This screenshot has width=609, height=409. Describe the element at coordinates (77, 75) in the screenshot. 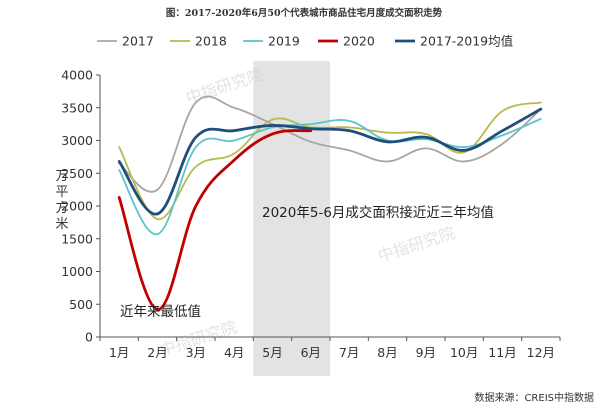

I see `y-tick-label: 4000` at that location.